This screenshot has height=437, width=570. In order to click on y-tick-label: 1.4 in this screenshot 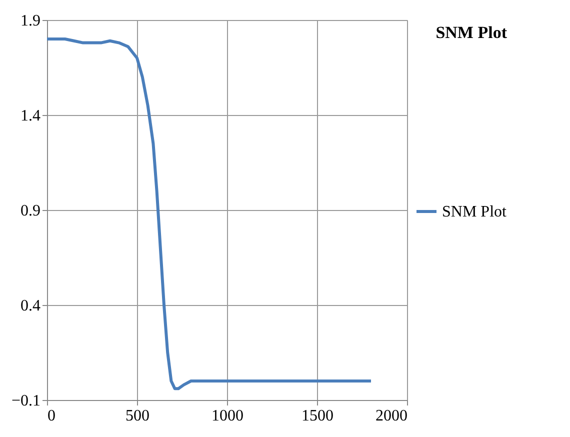, I will do `click(30, 116)`.